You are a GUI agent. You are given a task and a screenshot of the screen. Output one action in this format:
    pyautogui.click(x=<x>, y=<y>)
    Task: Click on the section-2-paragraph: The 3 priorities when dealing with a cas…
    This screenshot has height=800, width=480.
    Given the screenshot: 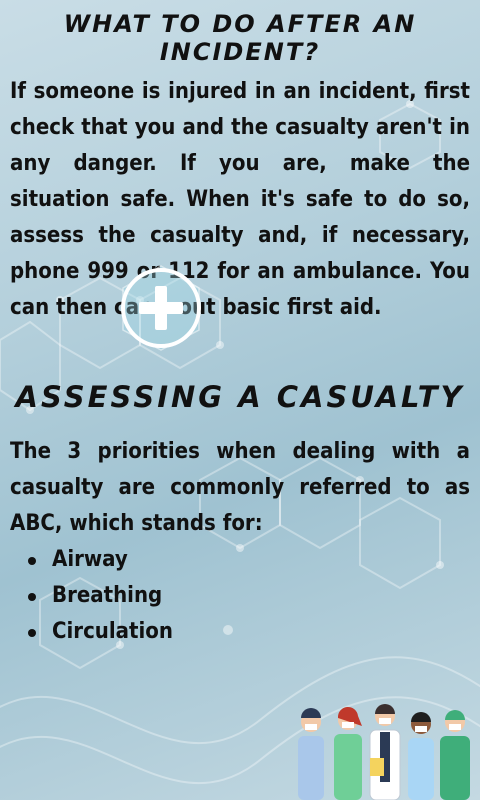 What is the action you would take?
    pyautogui.click(x=240, y=487)
    